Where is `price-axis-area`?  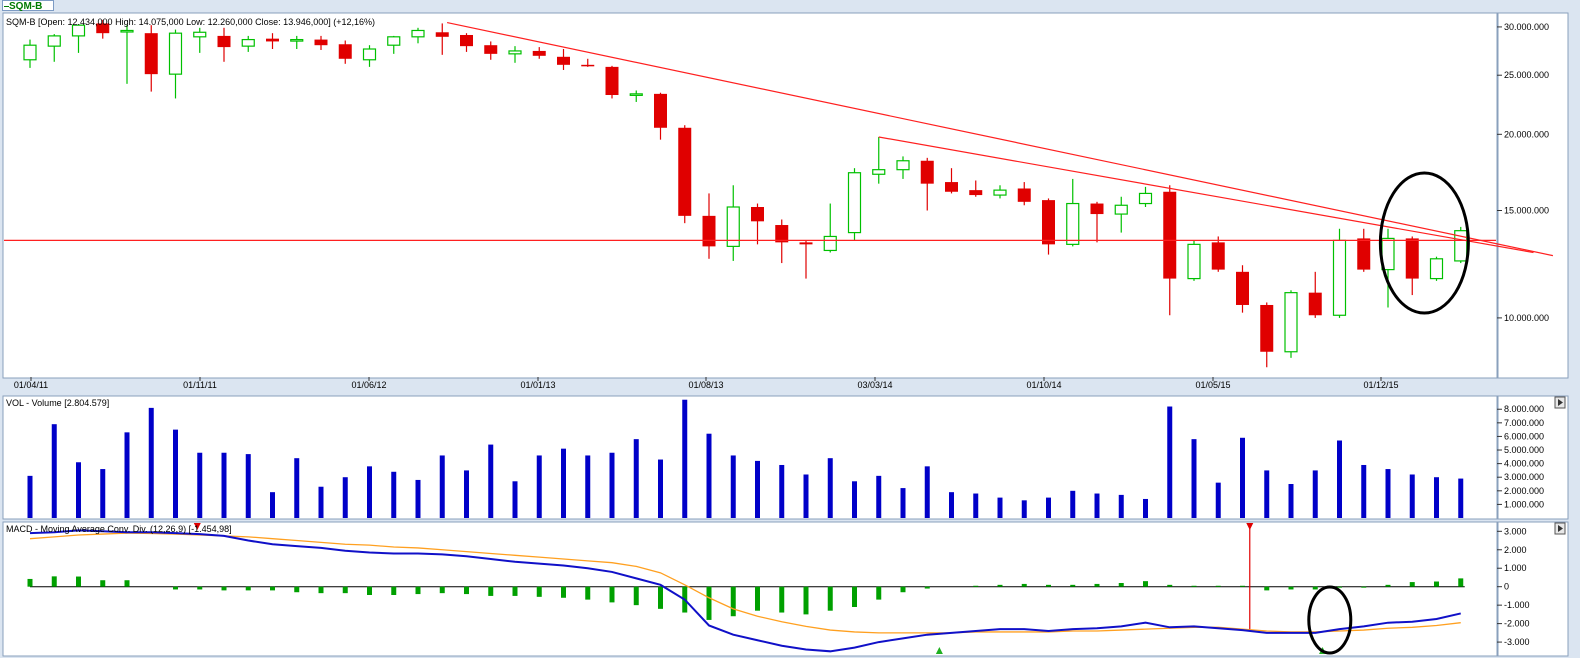
price-axis-area is located at coordinates (1533, 195).